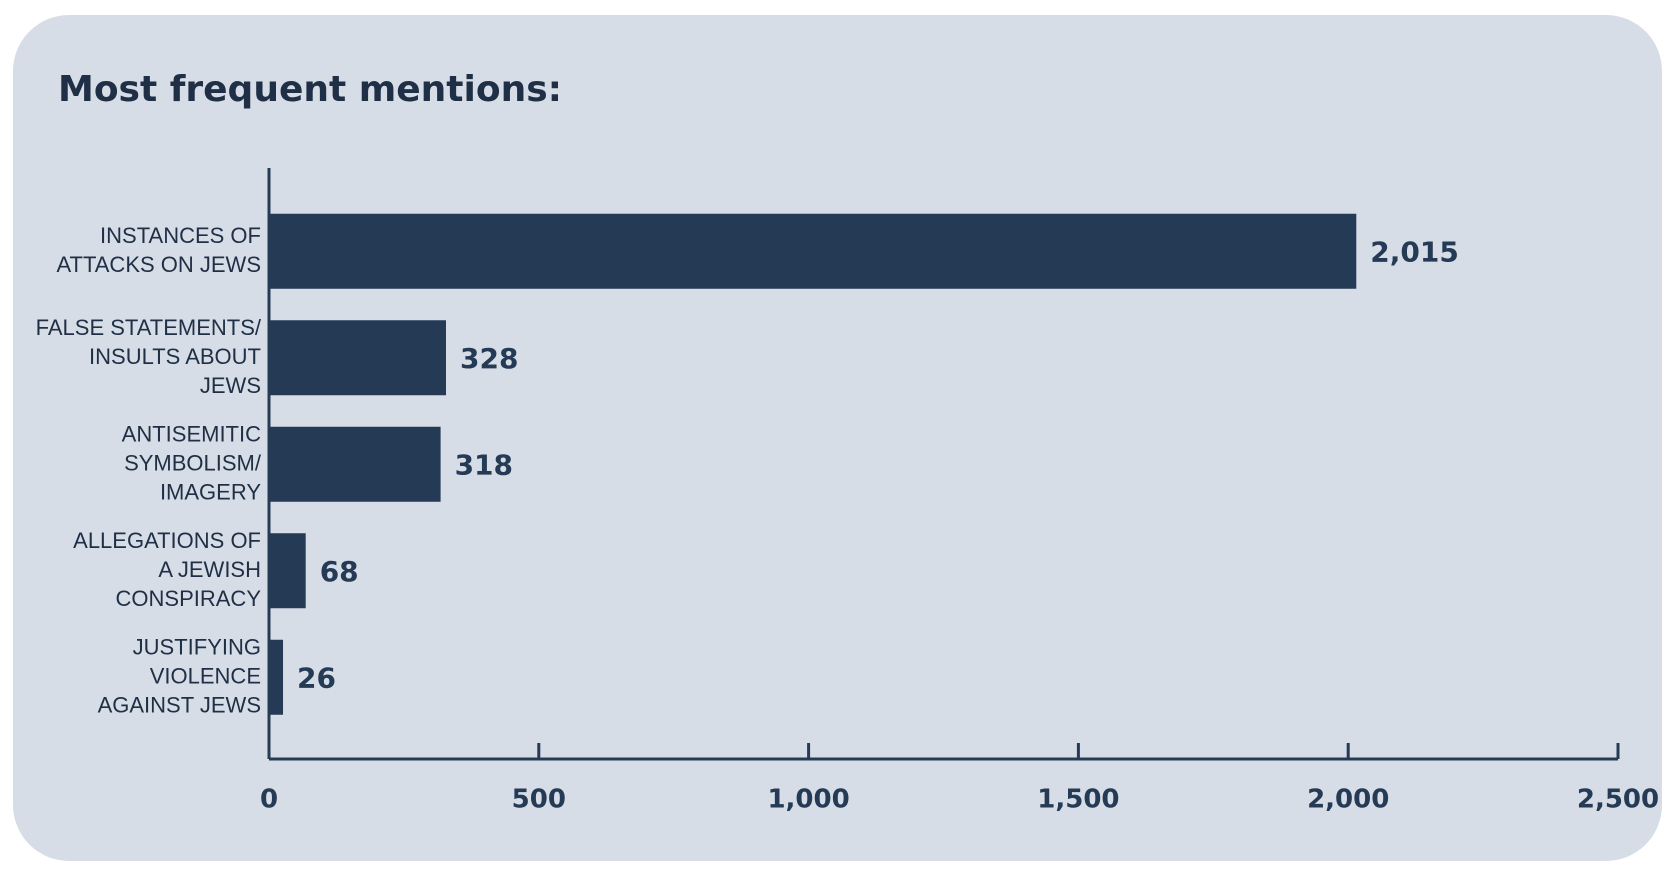 The image size is (1678, 896). I want to click on y-tick-label: ALLEGATIONS OF A JEWISH CONSPIRACY, so click(167, 569).